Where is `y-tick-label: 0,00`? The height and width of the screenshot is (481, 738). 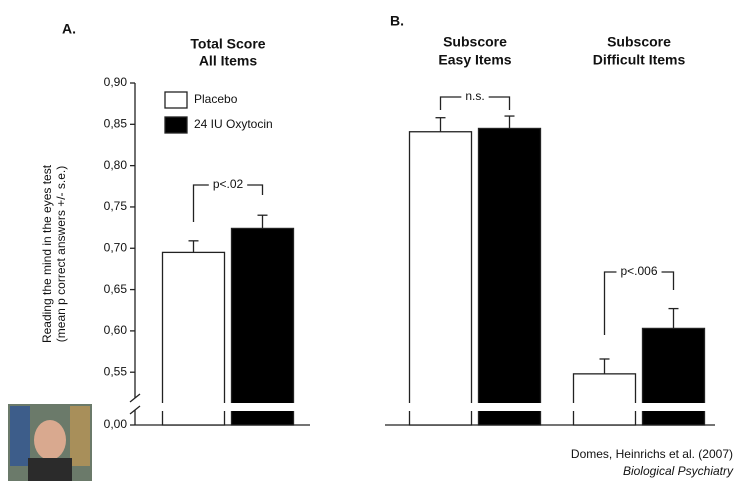
y-tick-label: 0,00 is located at coordinates (116, 424).